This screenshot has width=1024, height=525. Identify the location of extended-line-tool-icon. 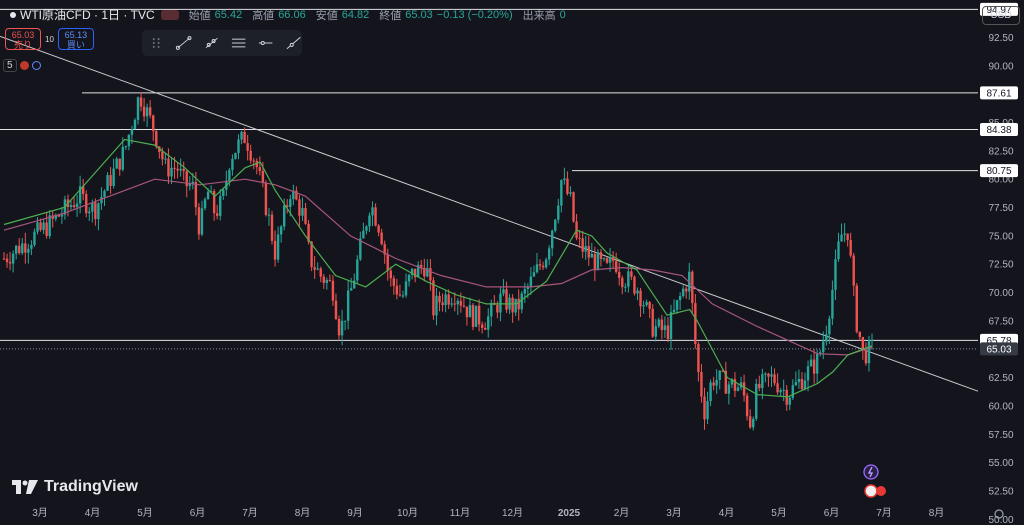
(293, 43).